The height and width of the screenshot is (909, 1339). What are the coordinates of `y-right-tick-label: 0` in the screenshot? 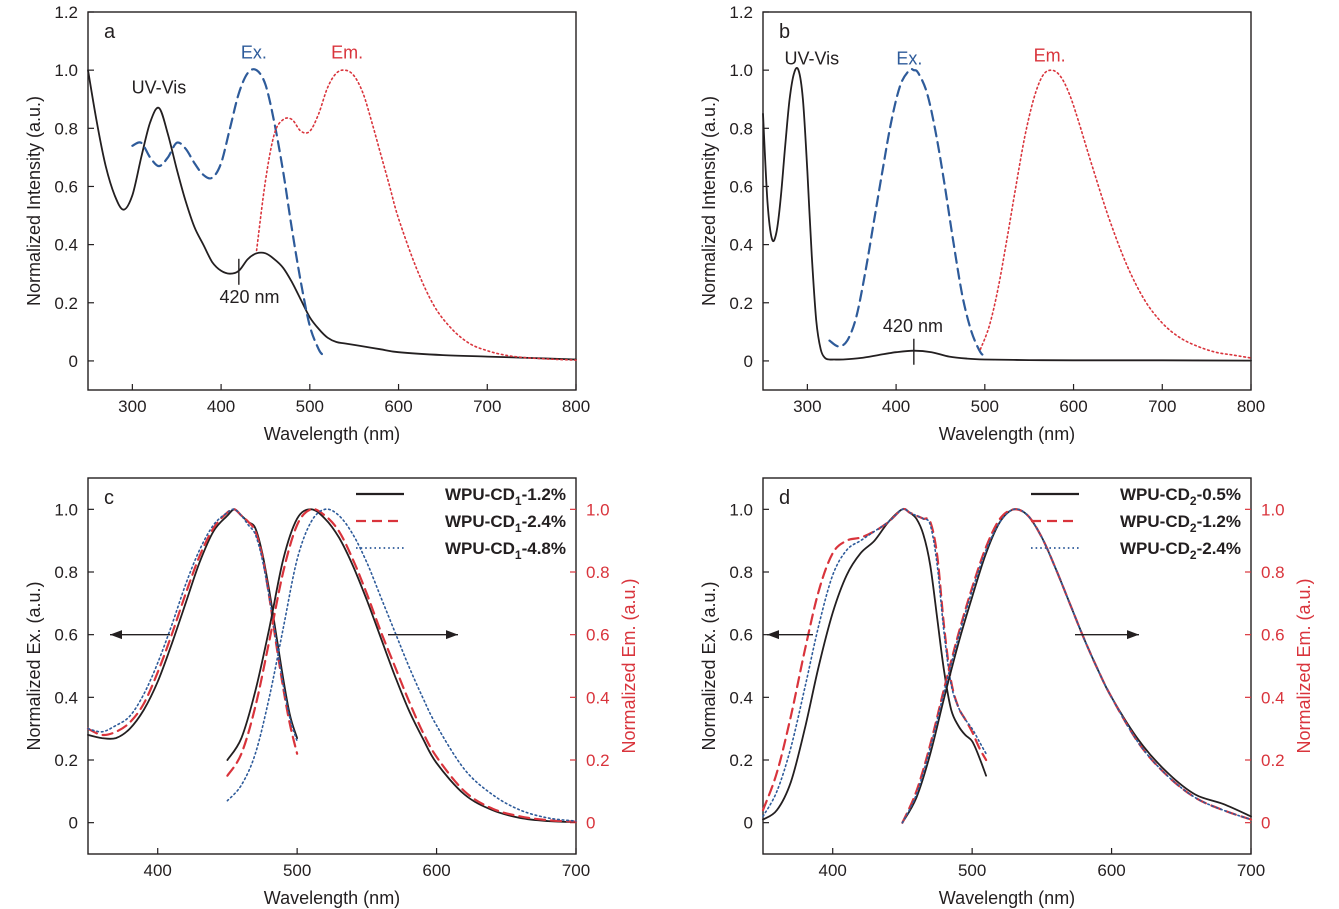 It's located at (1265, 823).